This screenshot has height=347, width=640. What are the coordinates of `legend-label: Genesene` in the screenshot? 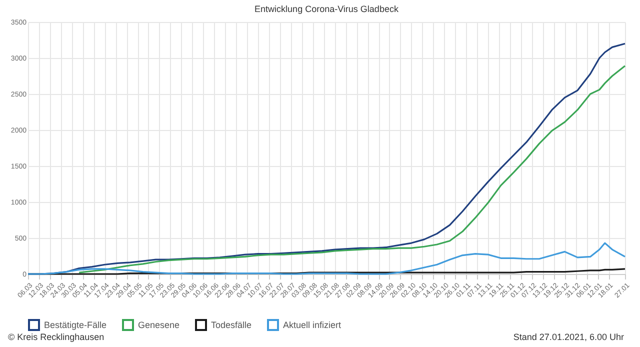 It's located at (159, 325).